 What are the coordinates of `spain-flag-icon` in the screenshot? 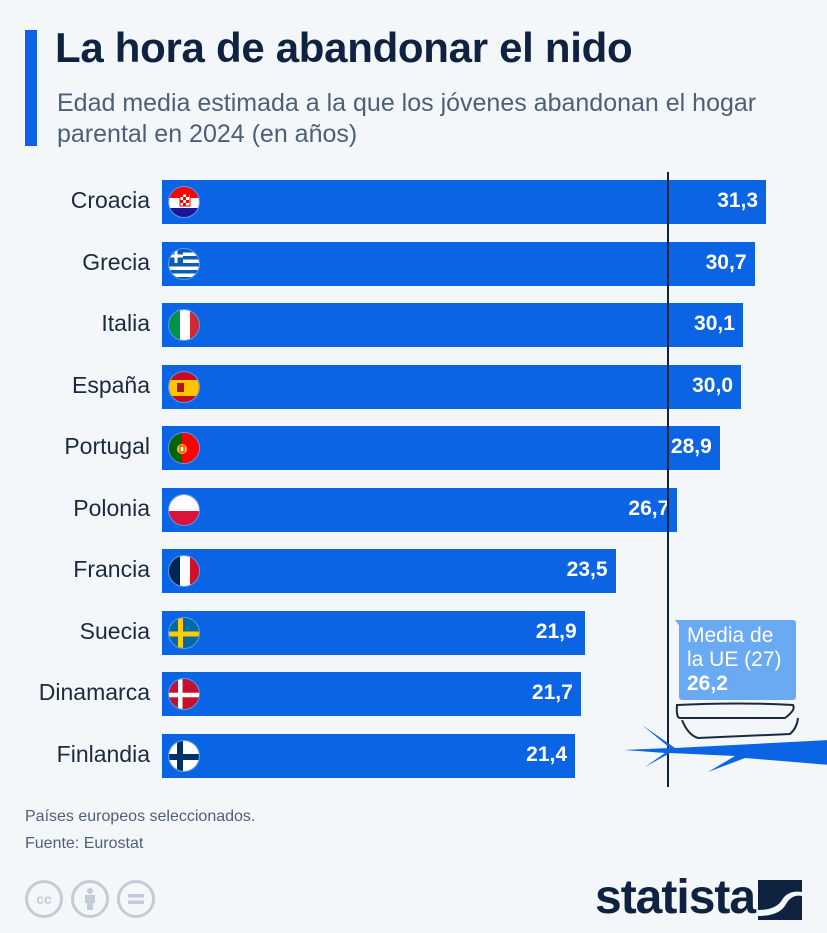 It's located at (184, 386).